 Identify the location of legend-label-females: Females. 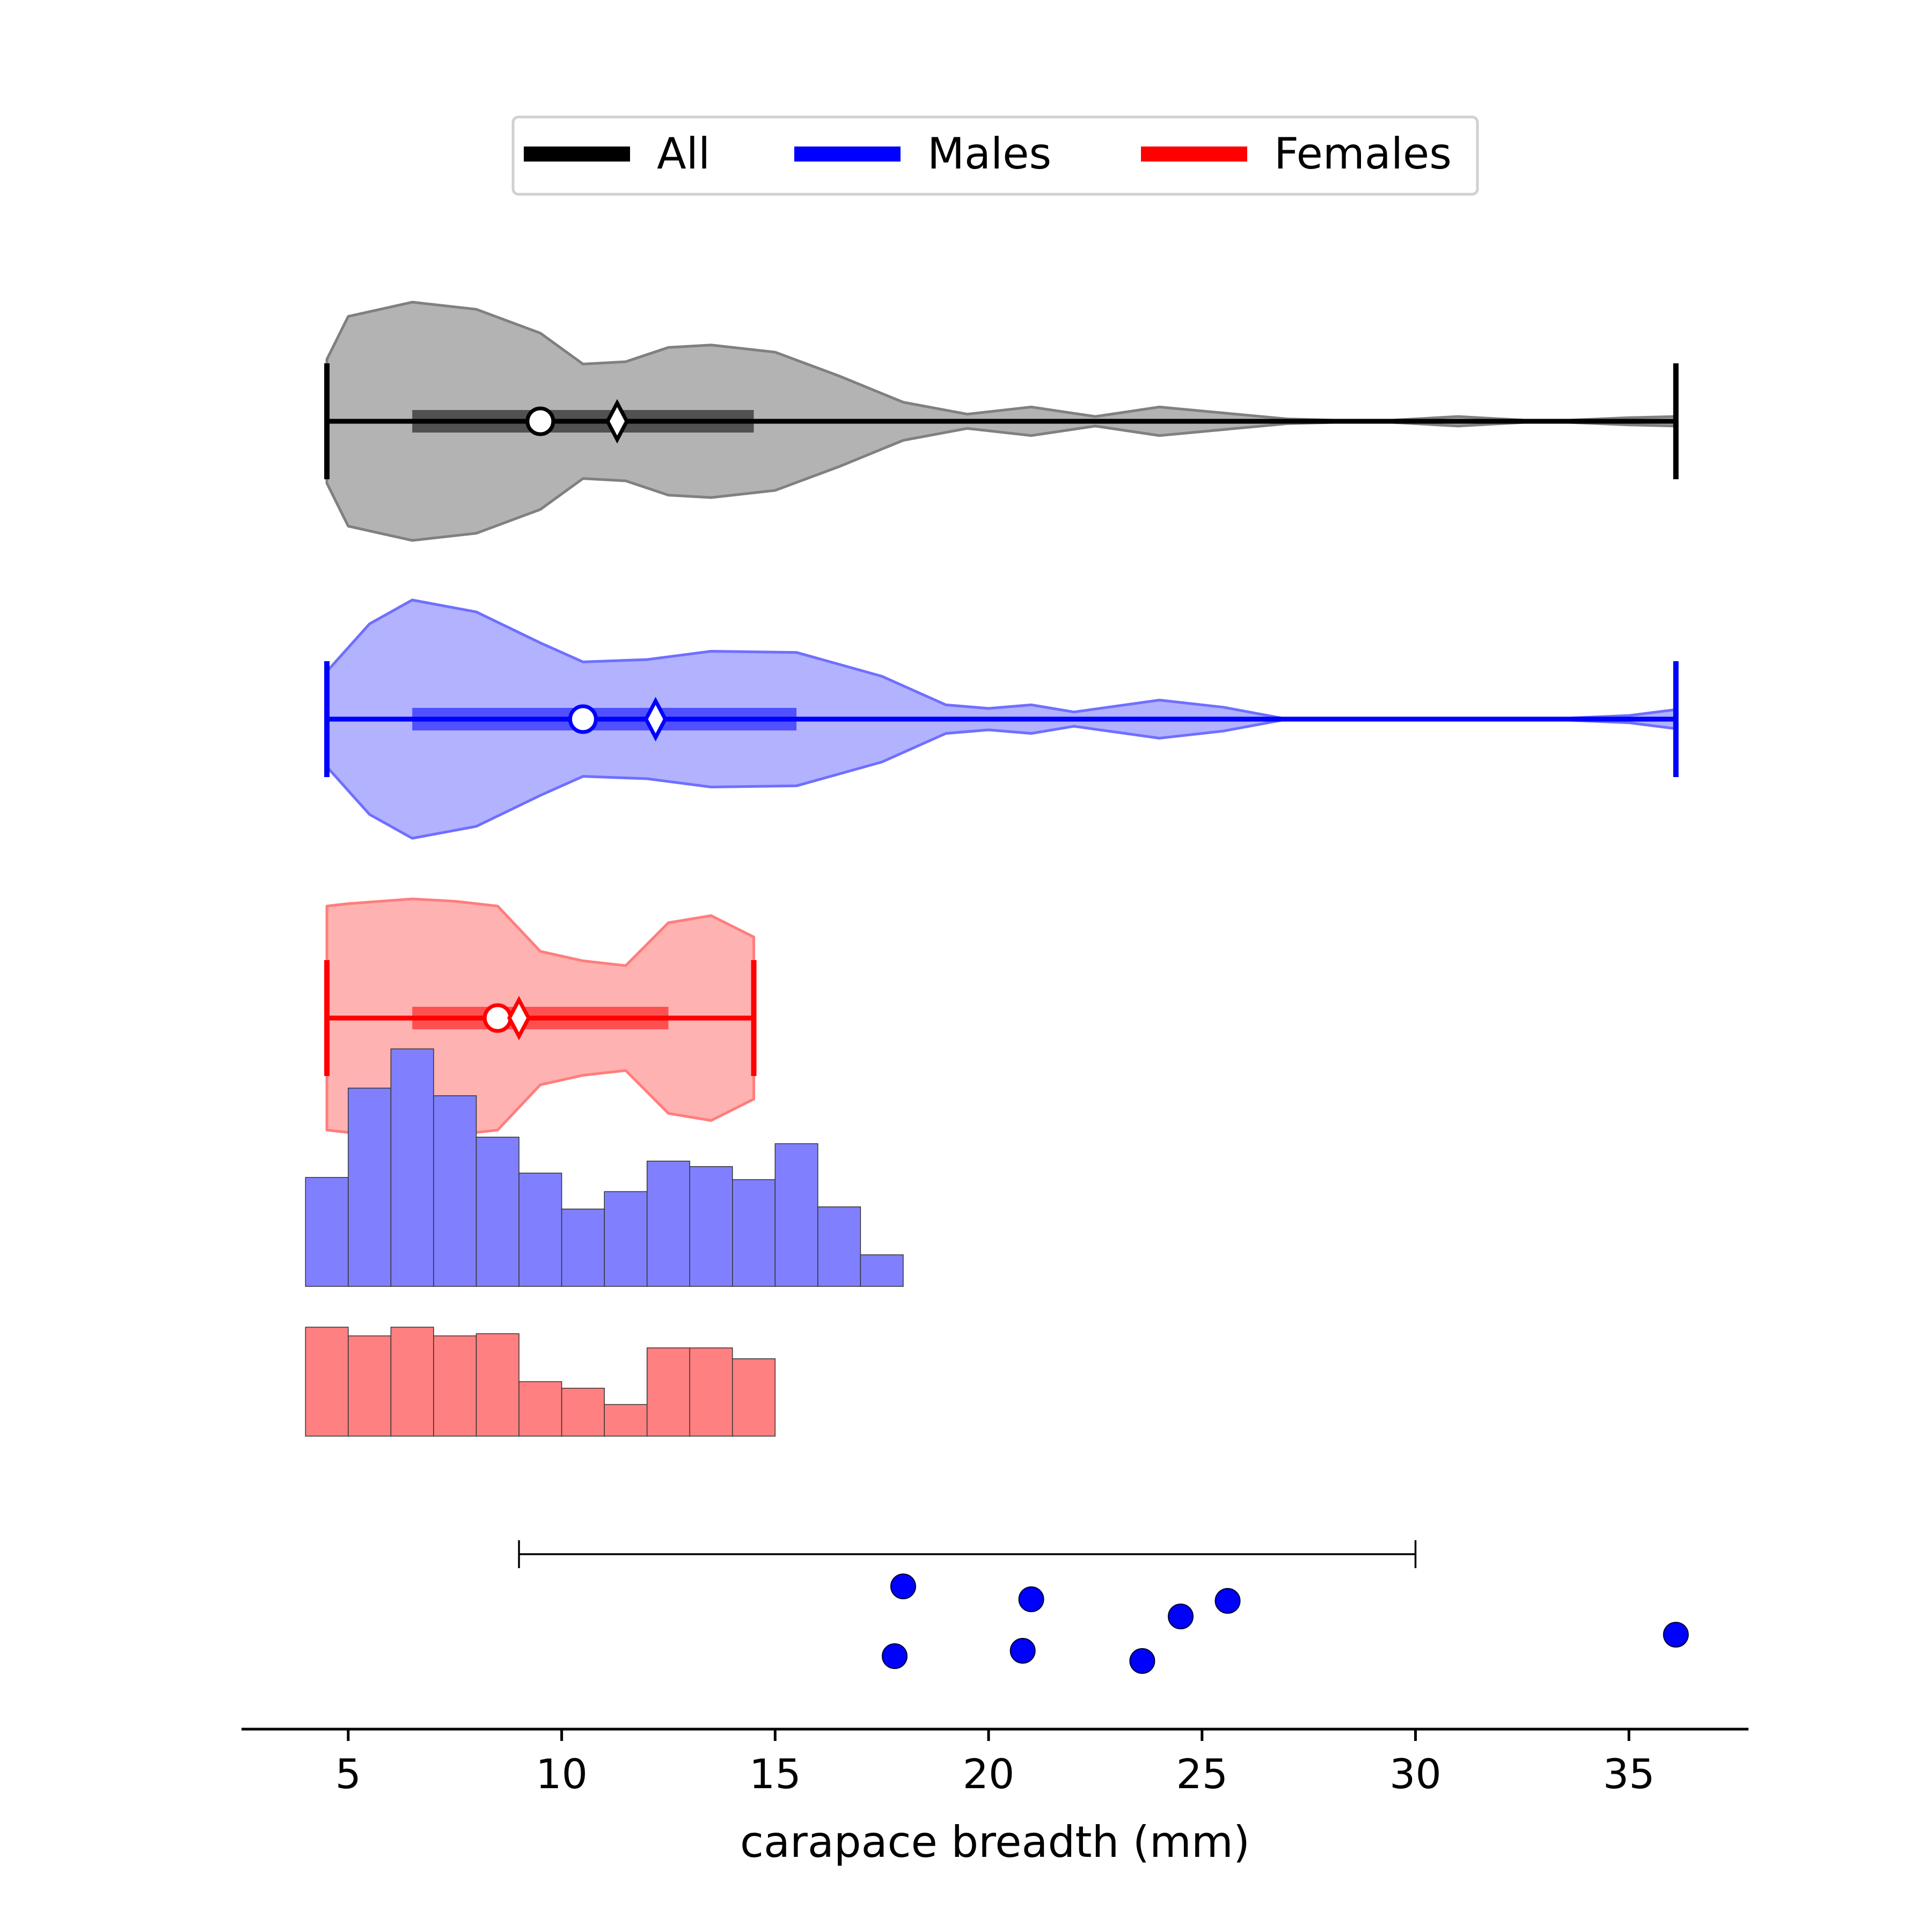
(1363, 154).